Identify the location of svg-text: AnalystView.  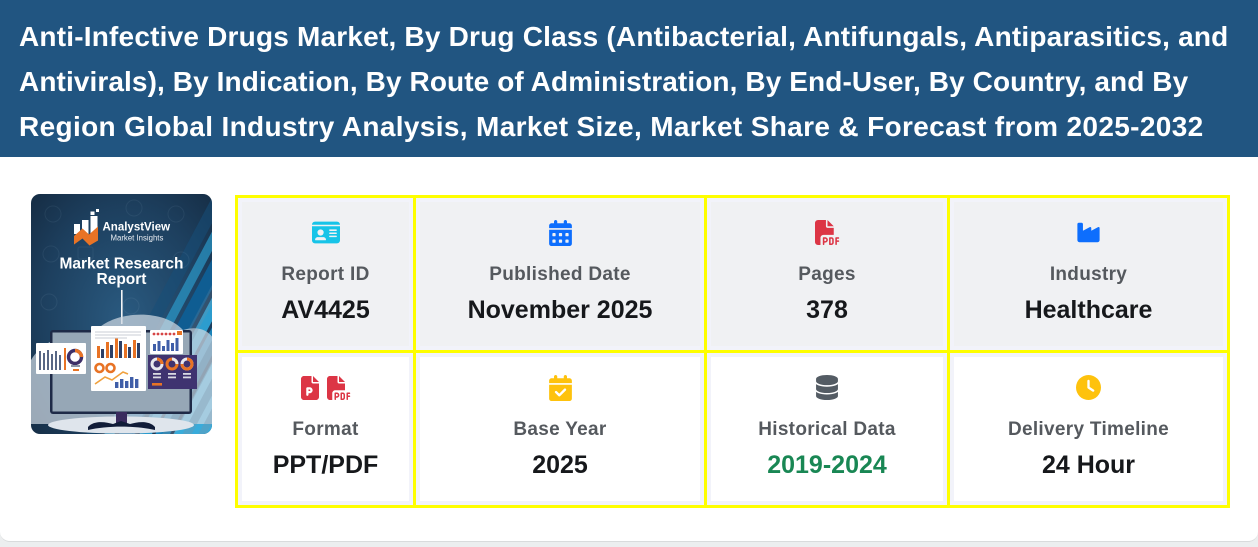
(137, 228).